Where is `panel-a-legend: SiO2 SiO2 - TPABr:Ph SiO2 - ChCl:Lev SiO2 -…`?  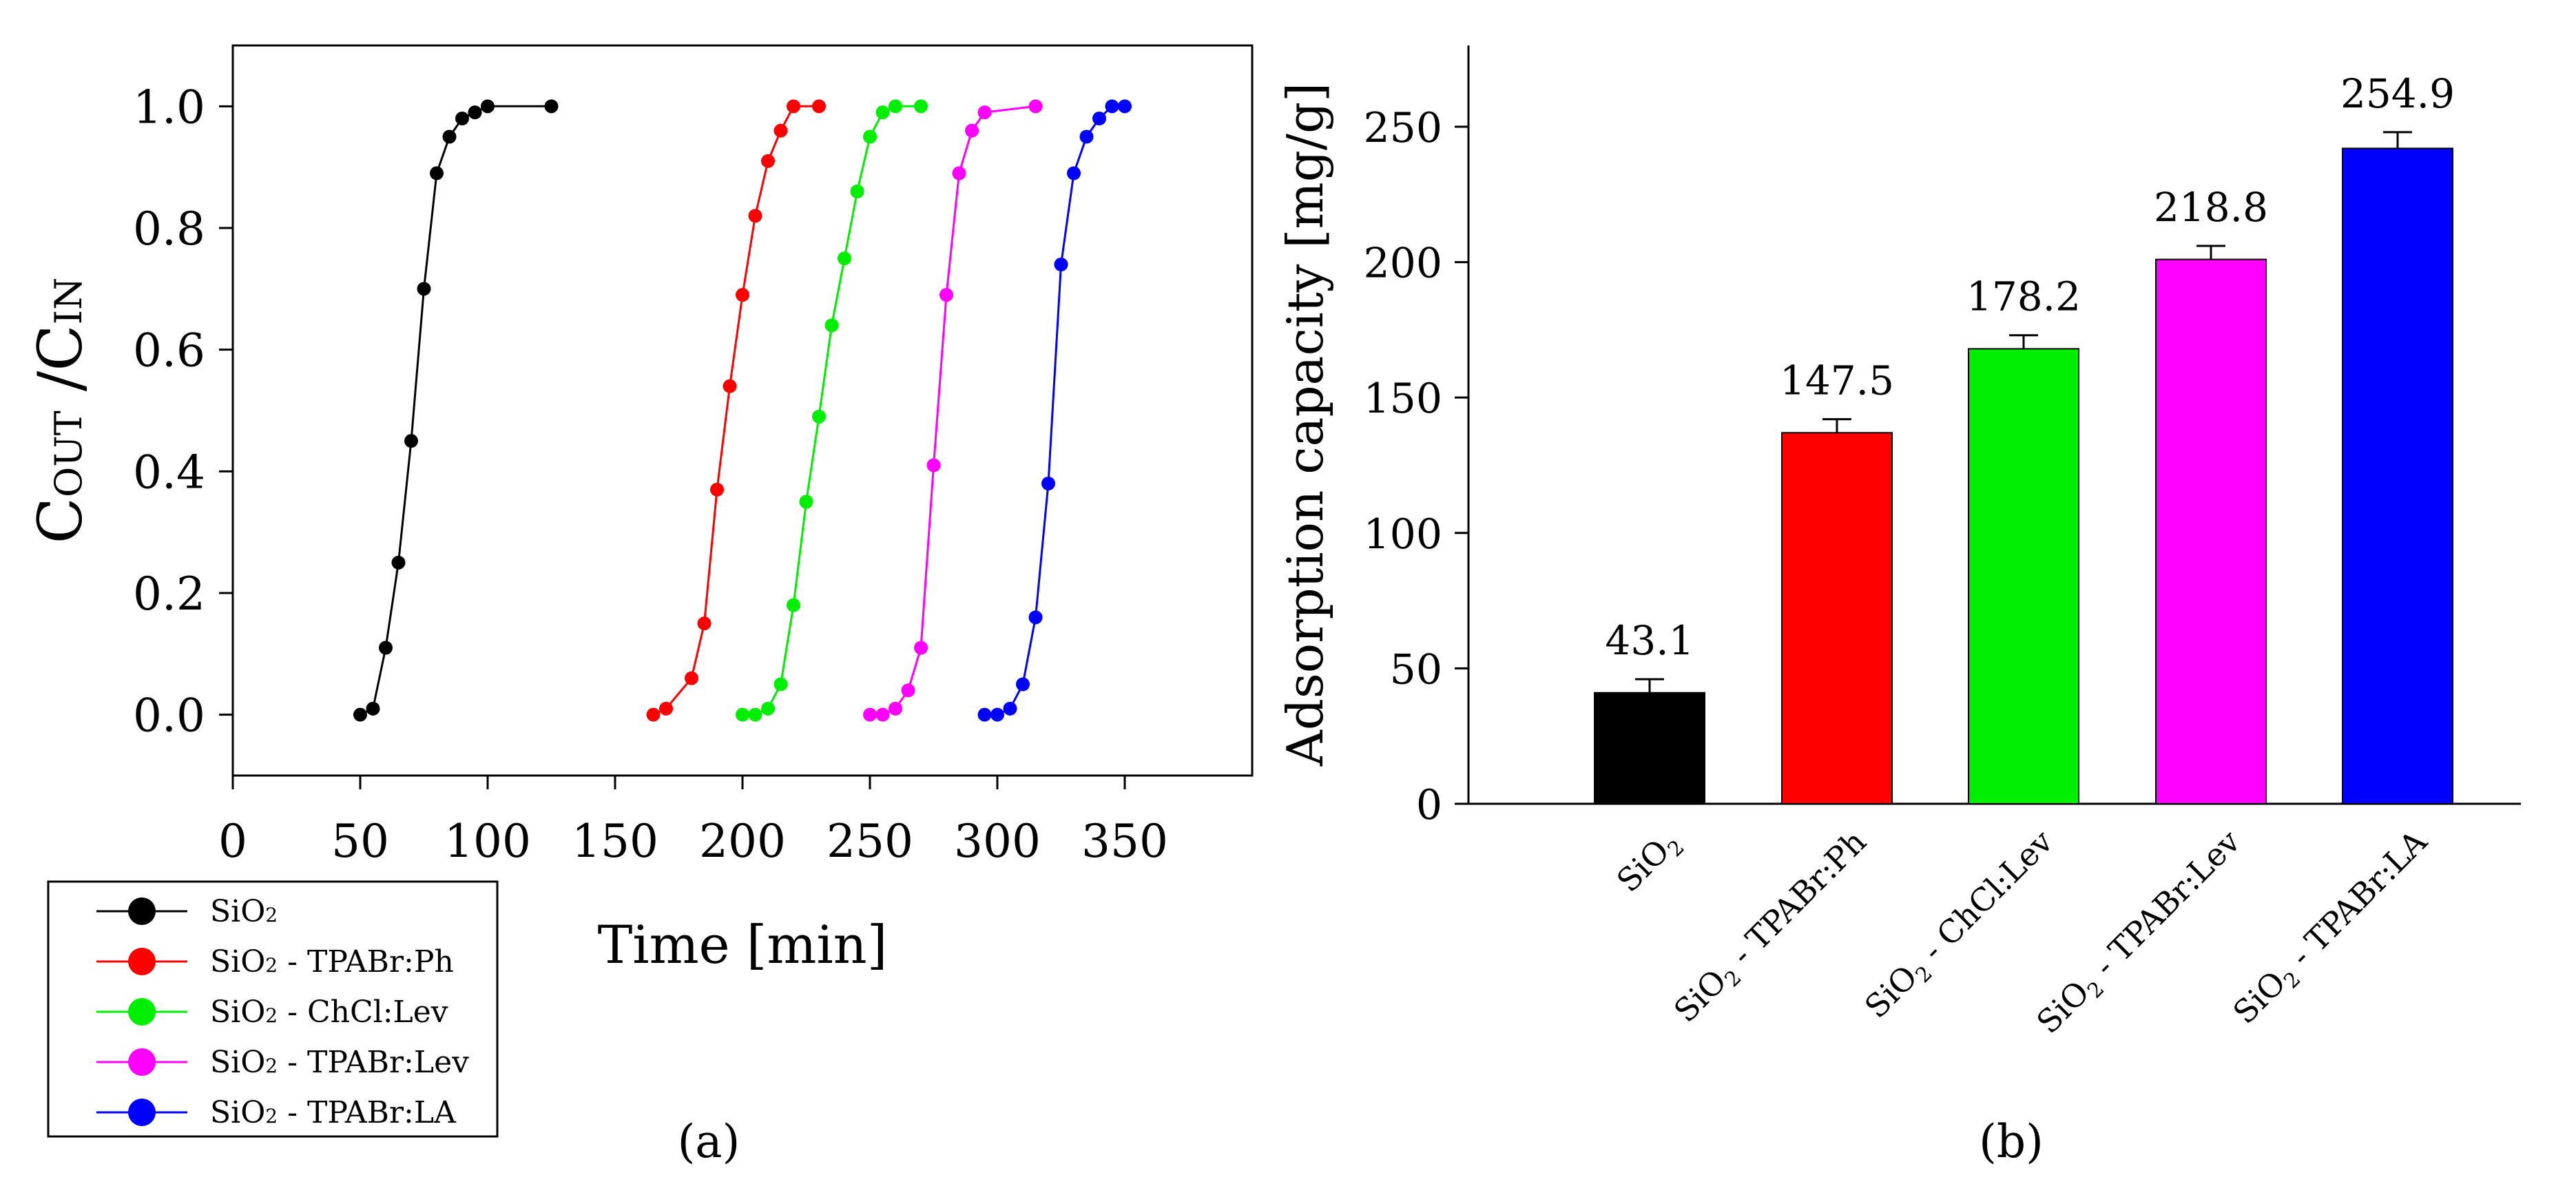 panel-a-legend: SiO2 SiO2 - TPABr:Ph SiO2 - ChCl:Lev SiO2 -… is located at coordinates (273, 1009).